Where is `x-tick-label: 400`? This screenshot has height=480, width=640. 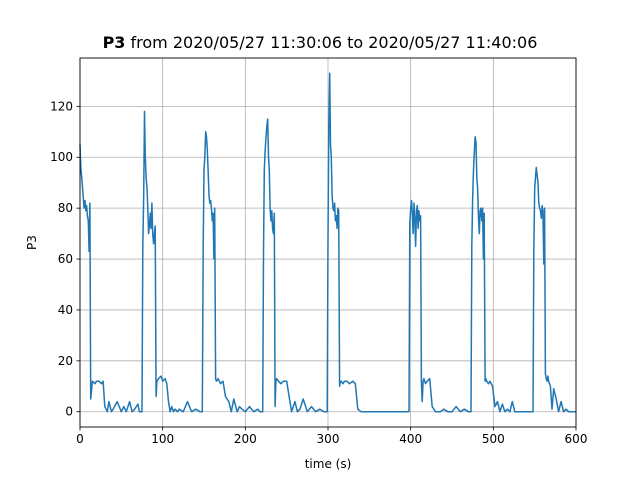
x-tick-label: 400 is located at coordinates (410, 439).